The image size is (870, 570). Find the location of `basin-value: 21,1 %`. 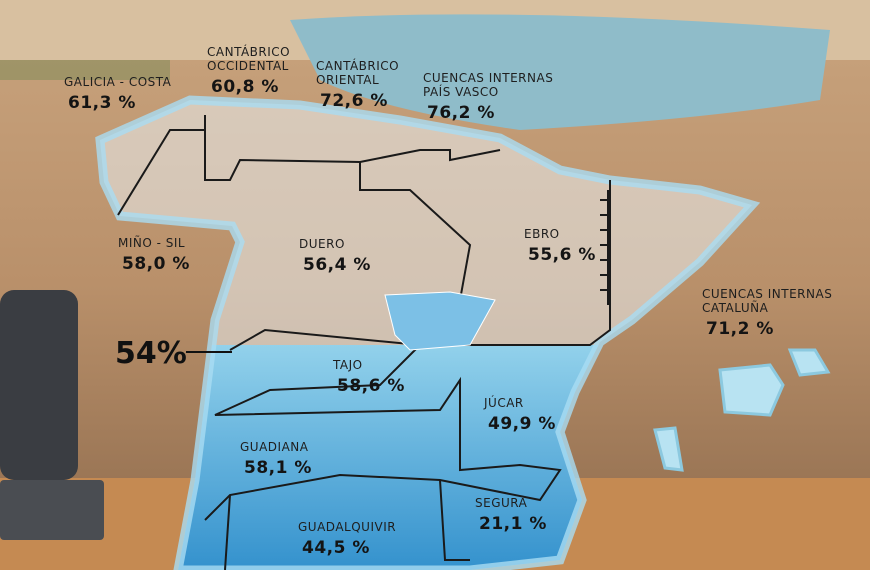

basin-value: 21,1 % is located at coordinates (513, 524).